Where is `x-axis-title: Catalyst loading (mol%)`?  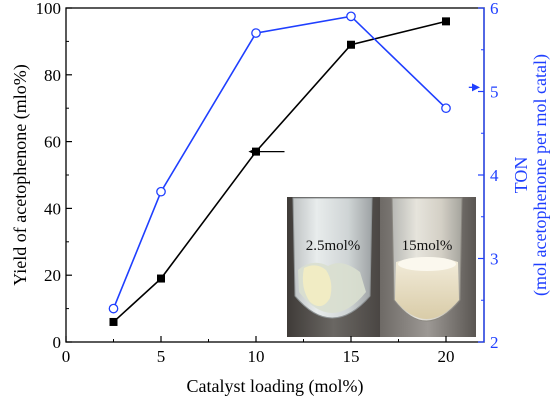 x-axis-title: Catalyst loading (mol%) is located at coordinates (275, 386).